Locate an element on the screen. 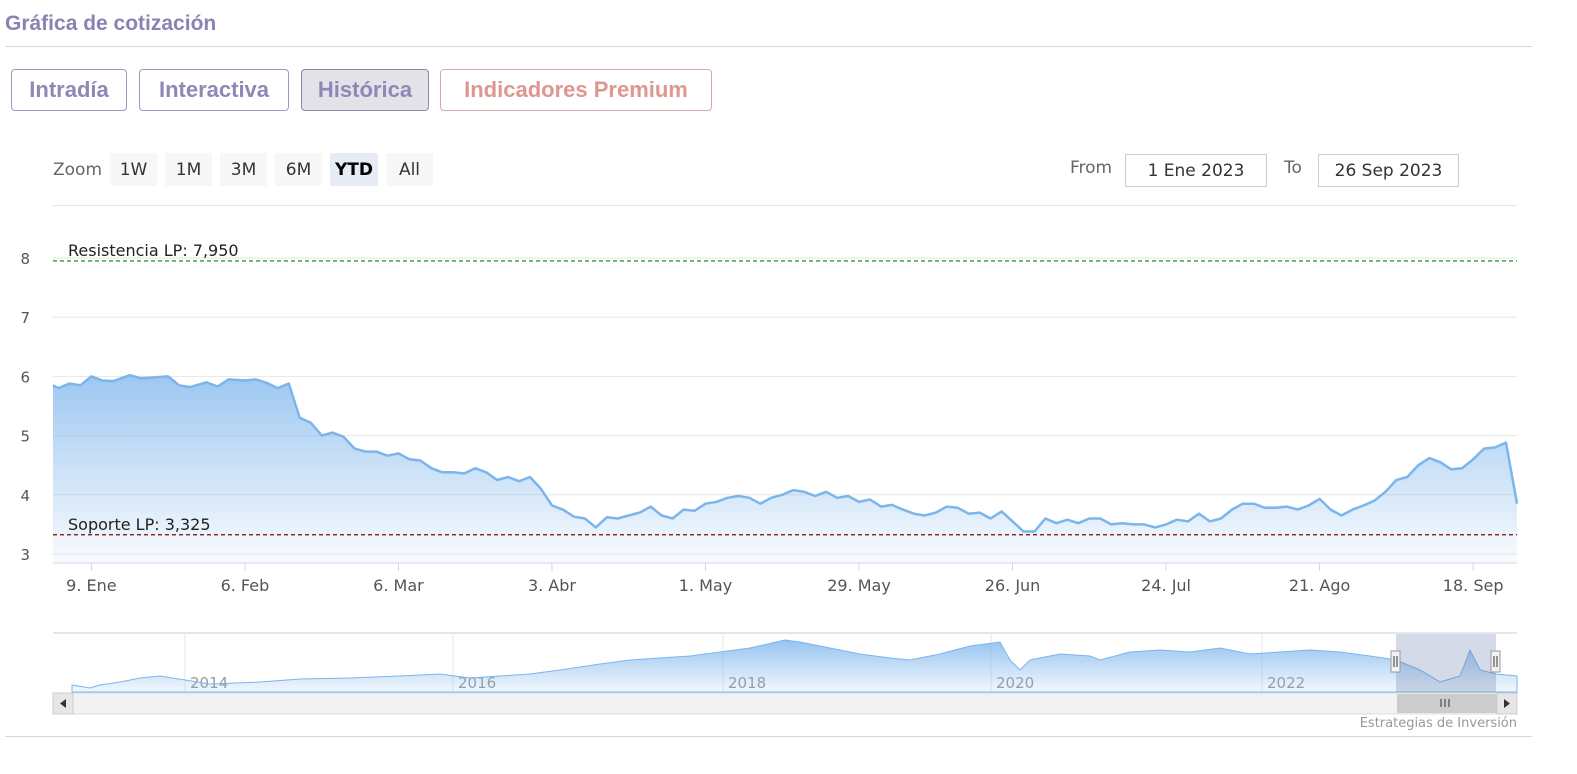 The height and width of the screenshot is (774, 1577). y-tick-label: 7 is located at coordinates (25, 318).